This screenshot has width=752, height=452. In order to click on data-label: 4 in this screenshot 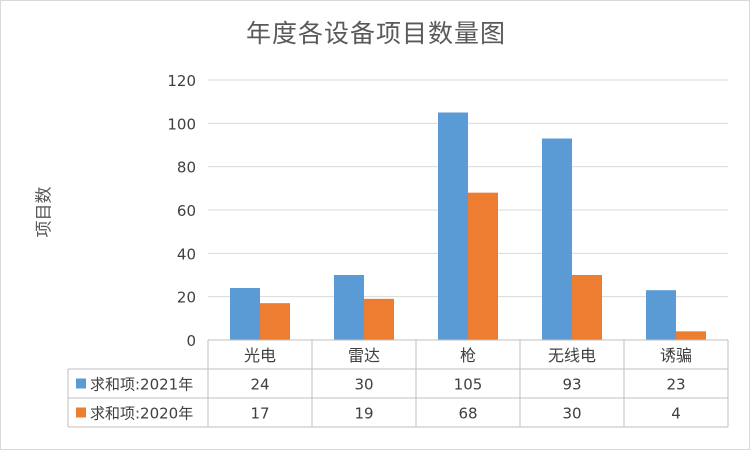, I will do `click(676, 414)`.